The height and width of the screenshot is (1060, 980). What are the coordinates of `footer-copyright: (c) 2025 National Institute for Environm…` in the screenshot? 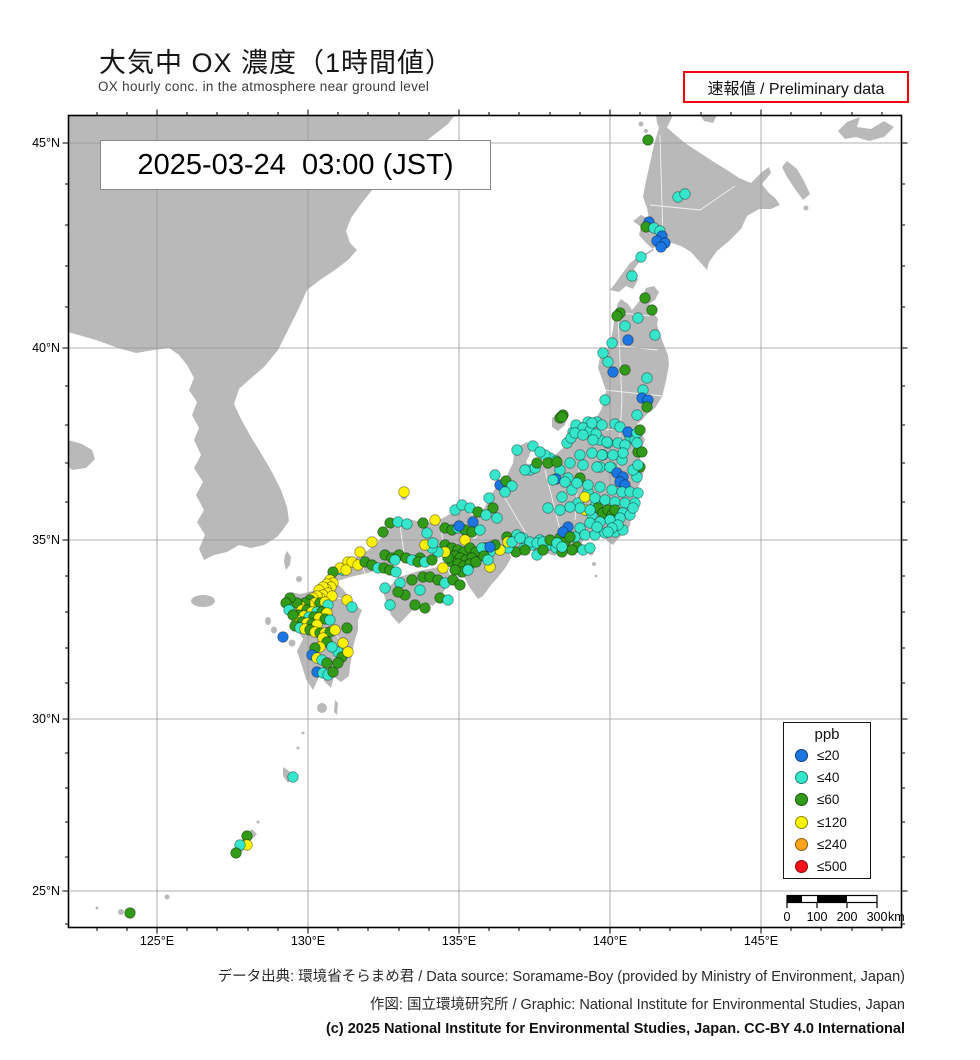 It's located at (615, 1029).